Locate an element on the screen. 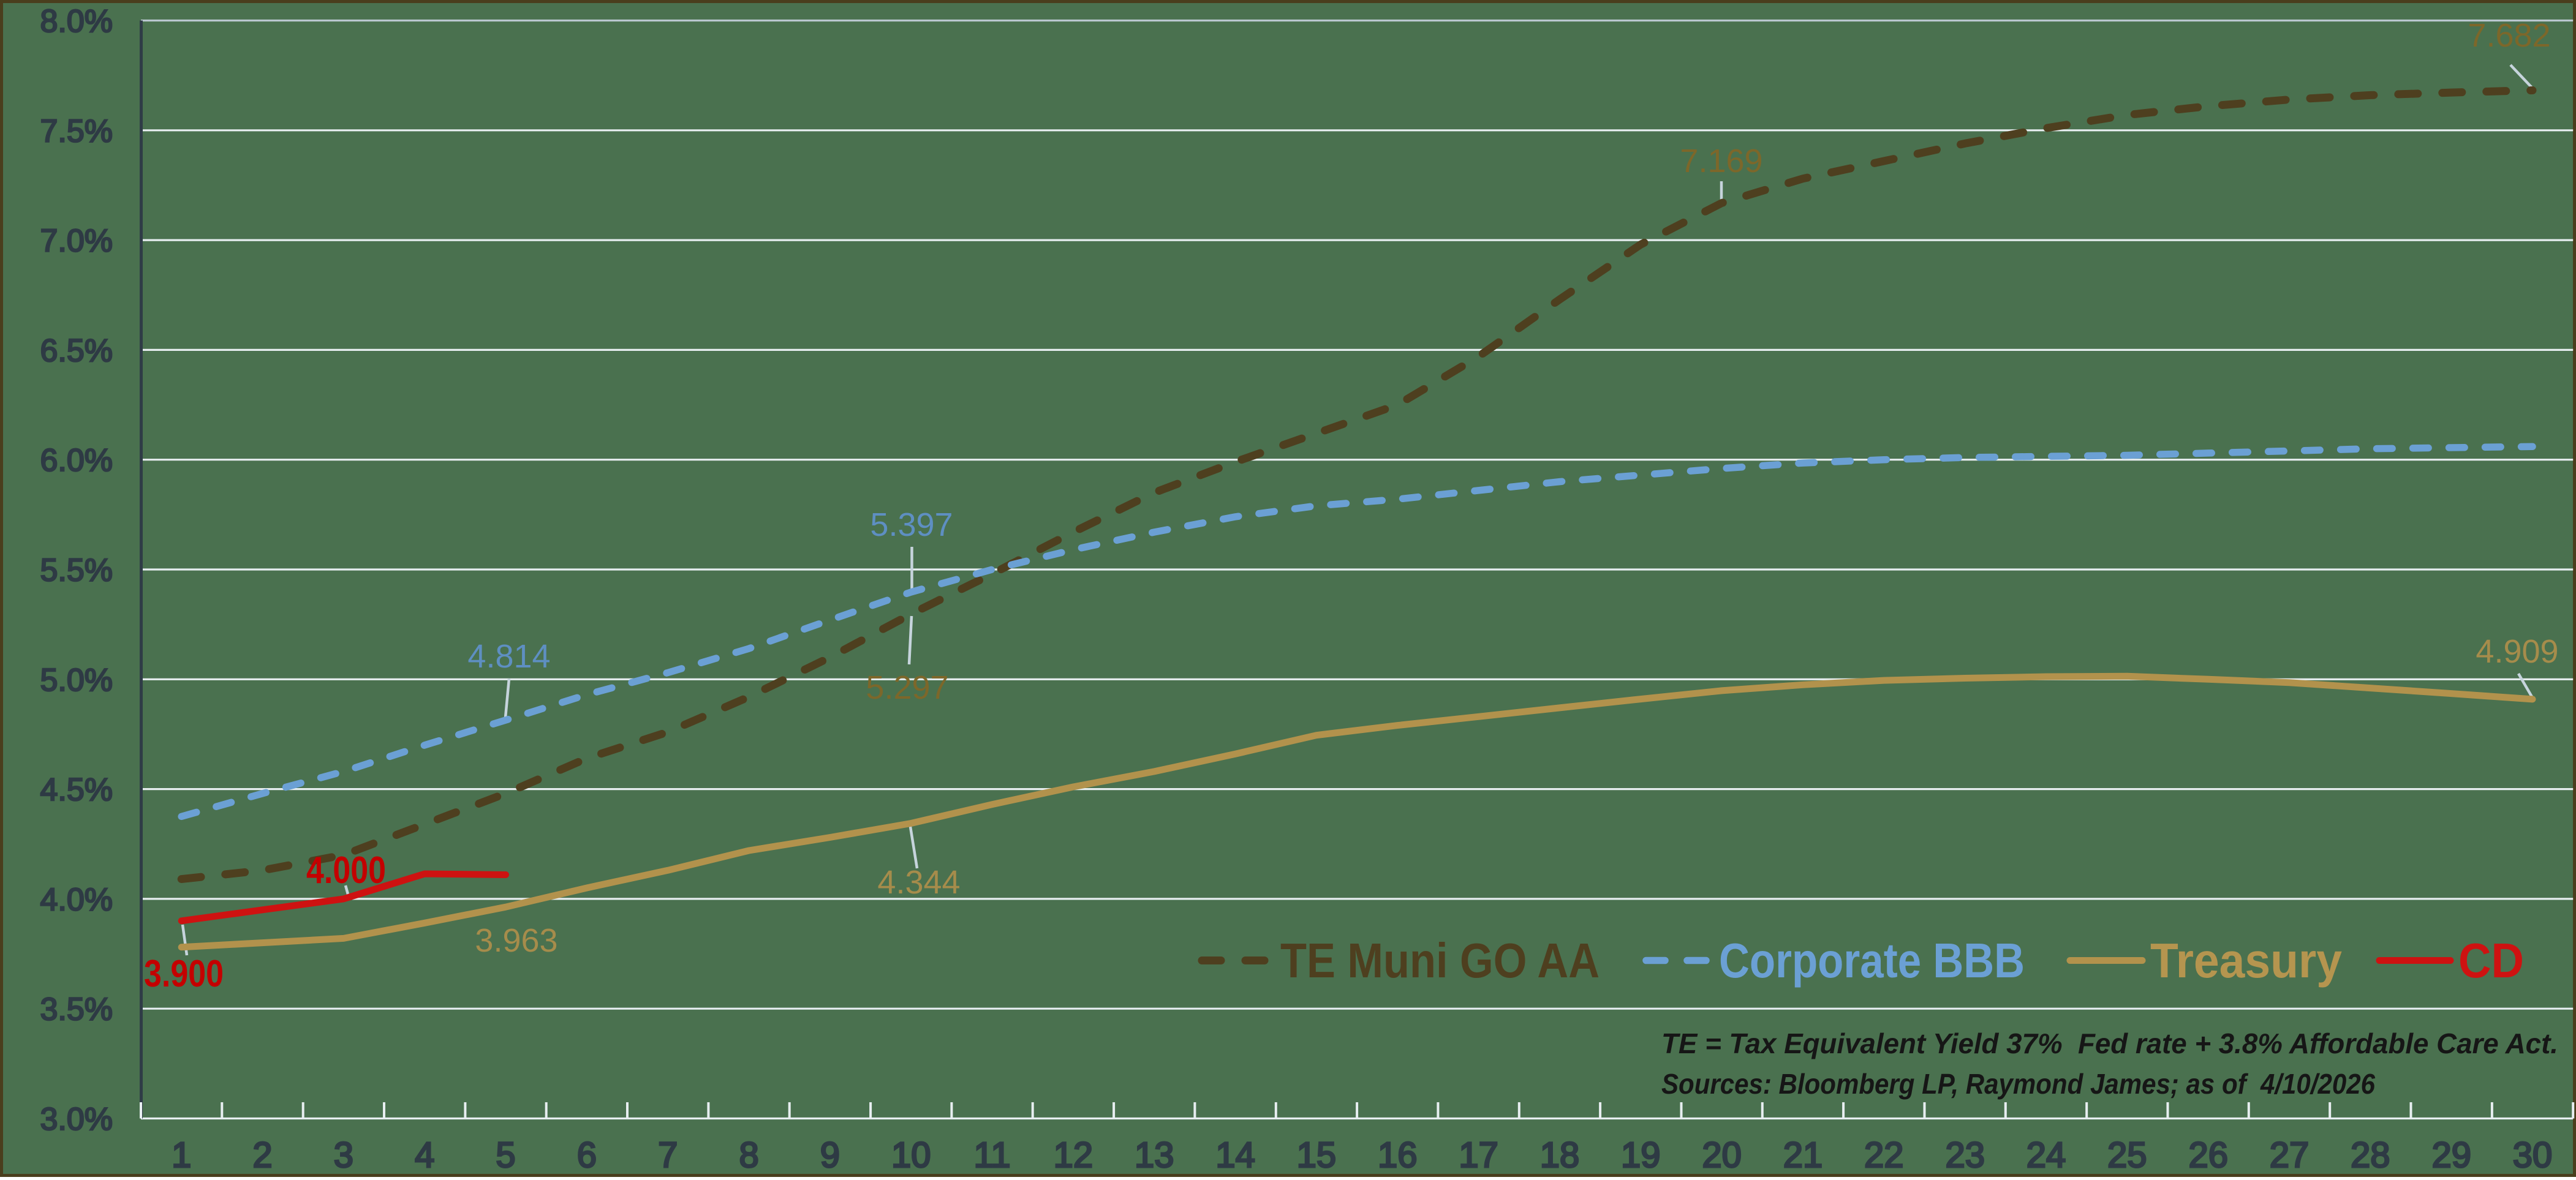 This screenshot has height=1180, width=2576. svg-text: 4.5% is located at coordinates (76, 790).